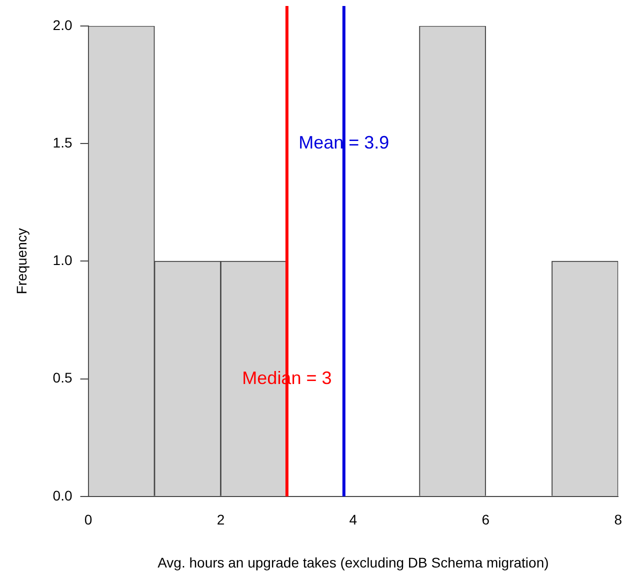  Describe the element at coordinates (62, 495) in the screenshot. I see `y-tick-label: 0.0` at that location.